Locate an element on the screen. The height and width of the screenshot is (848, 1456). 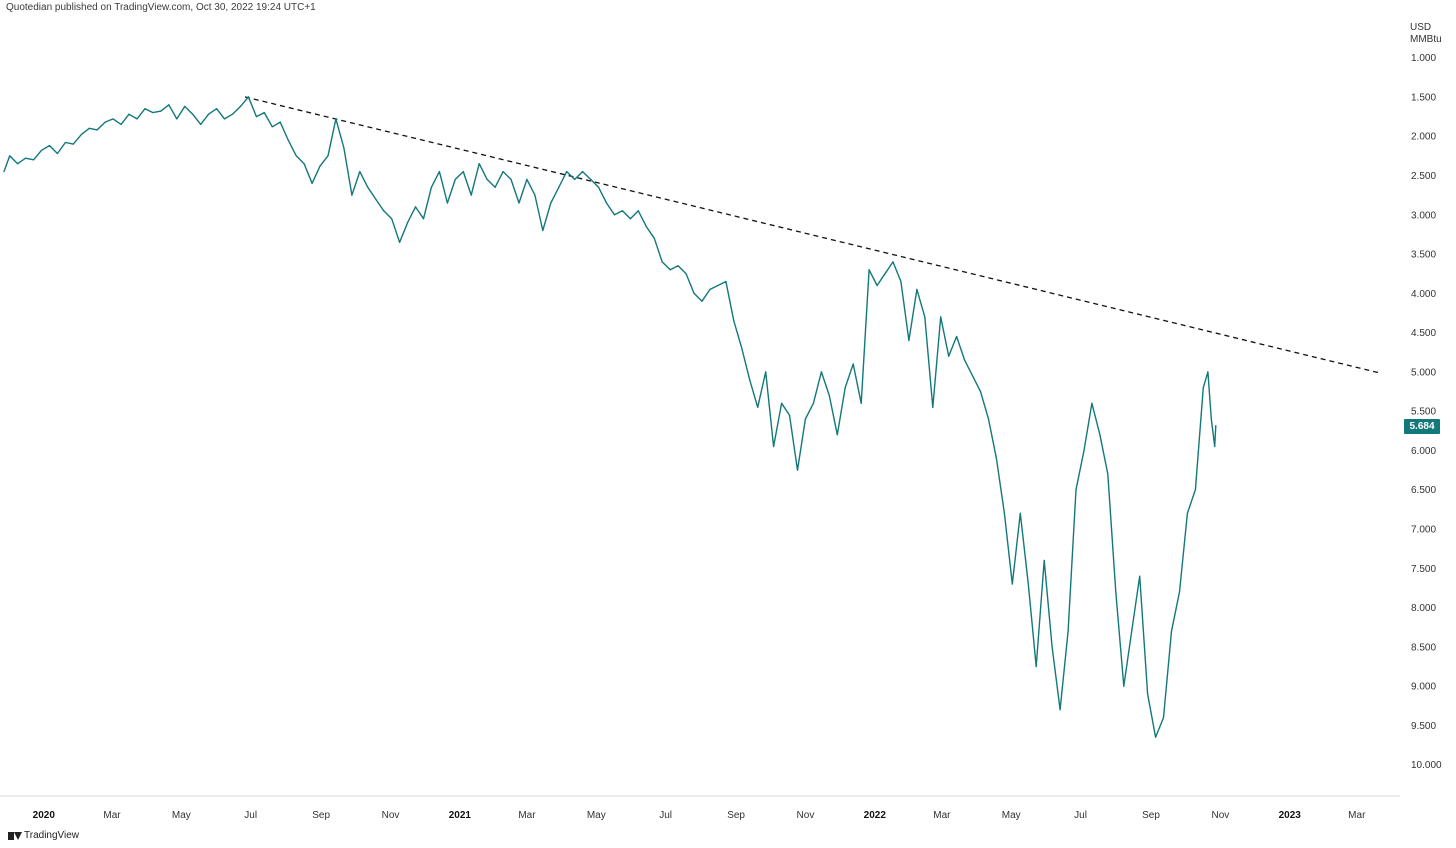
y-tick-label: 4.000 is located at coordinates (1423, 294).